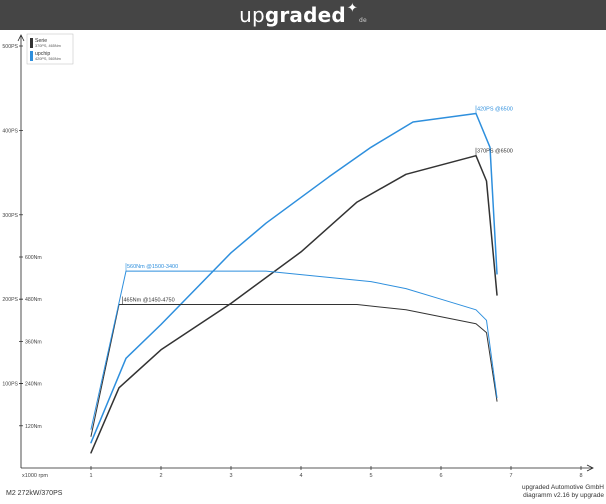  What do you see at coordinates (495, 110) in the screenshot?
I see `annotation-label: 420PS @6500` at bounding box center [495, 110].